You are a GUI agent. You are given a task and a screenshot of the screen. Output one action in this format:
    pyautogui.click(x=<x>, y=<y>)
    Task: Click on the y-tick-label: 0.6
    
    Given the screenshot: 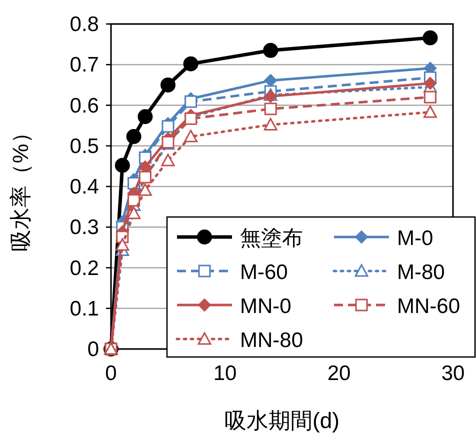 What is the action you would take?
    pyautogui.click(x=84, y=106)
    